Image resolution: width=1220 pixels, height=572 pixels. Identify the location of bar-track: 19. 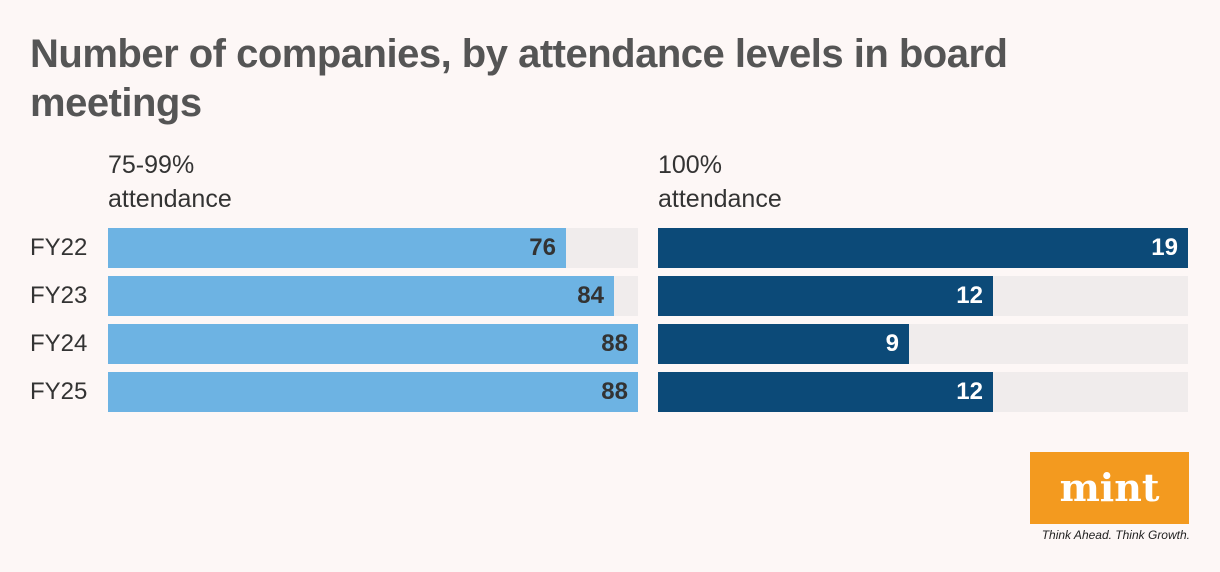
(923, 248).